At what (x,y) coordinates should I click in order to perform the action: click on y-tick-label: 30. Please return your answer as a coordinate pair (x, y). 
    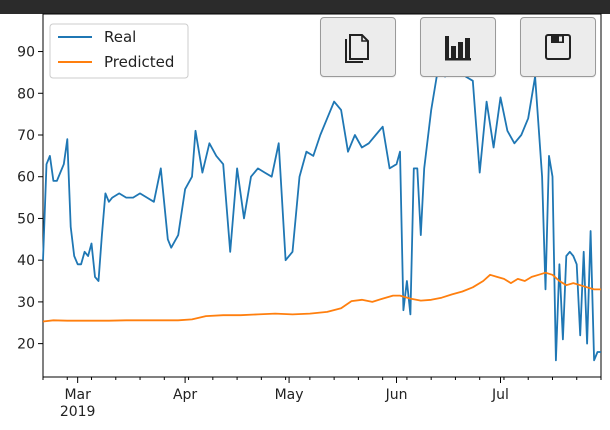
    Looking at the image, I should click on (26, 303).